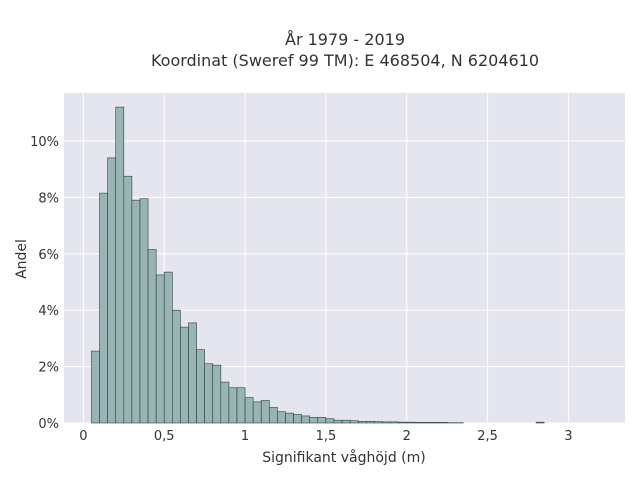 This screenshot has width=640, height=480. I want to click on y-tick-label: 6%, so click(48, 255).